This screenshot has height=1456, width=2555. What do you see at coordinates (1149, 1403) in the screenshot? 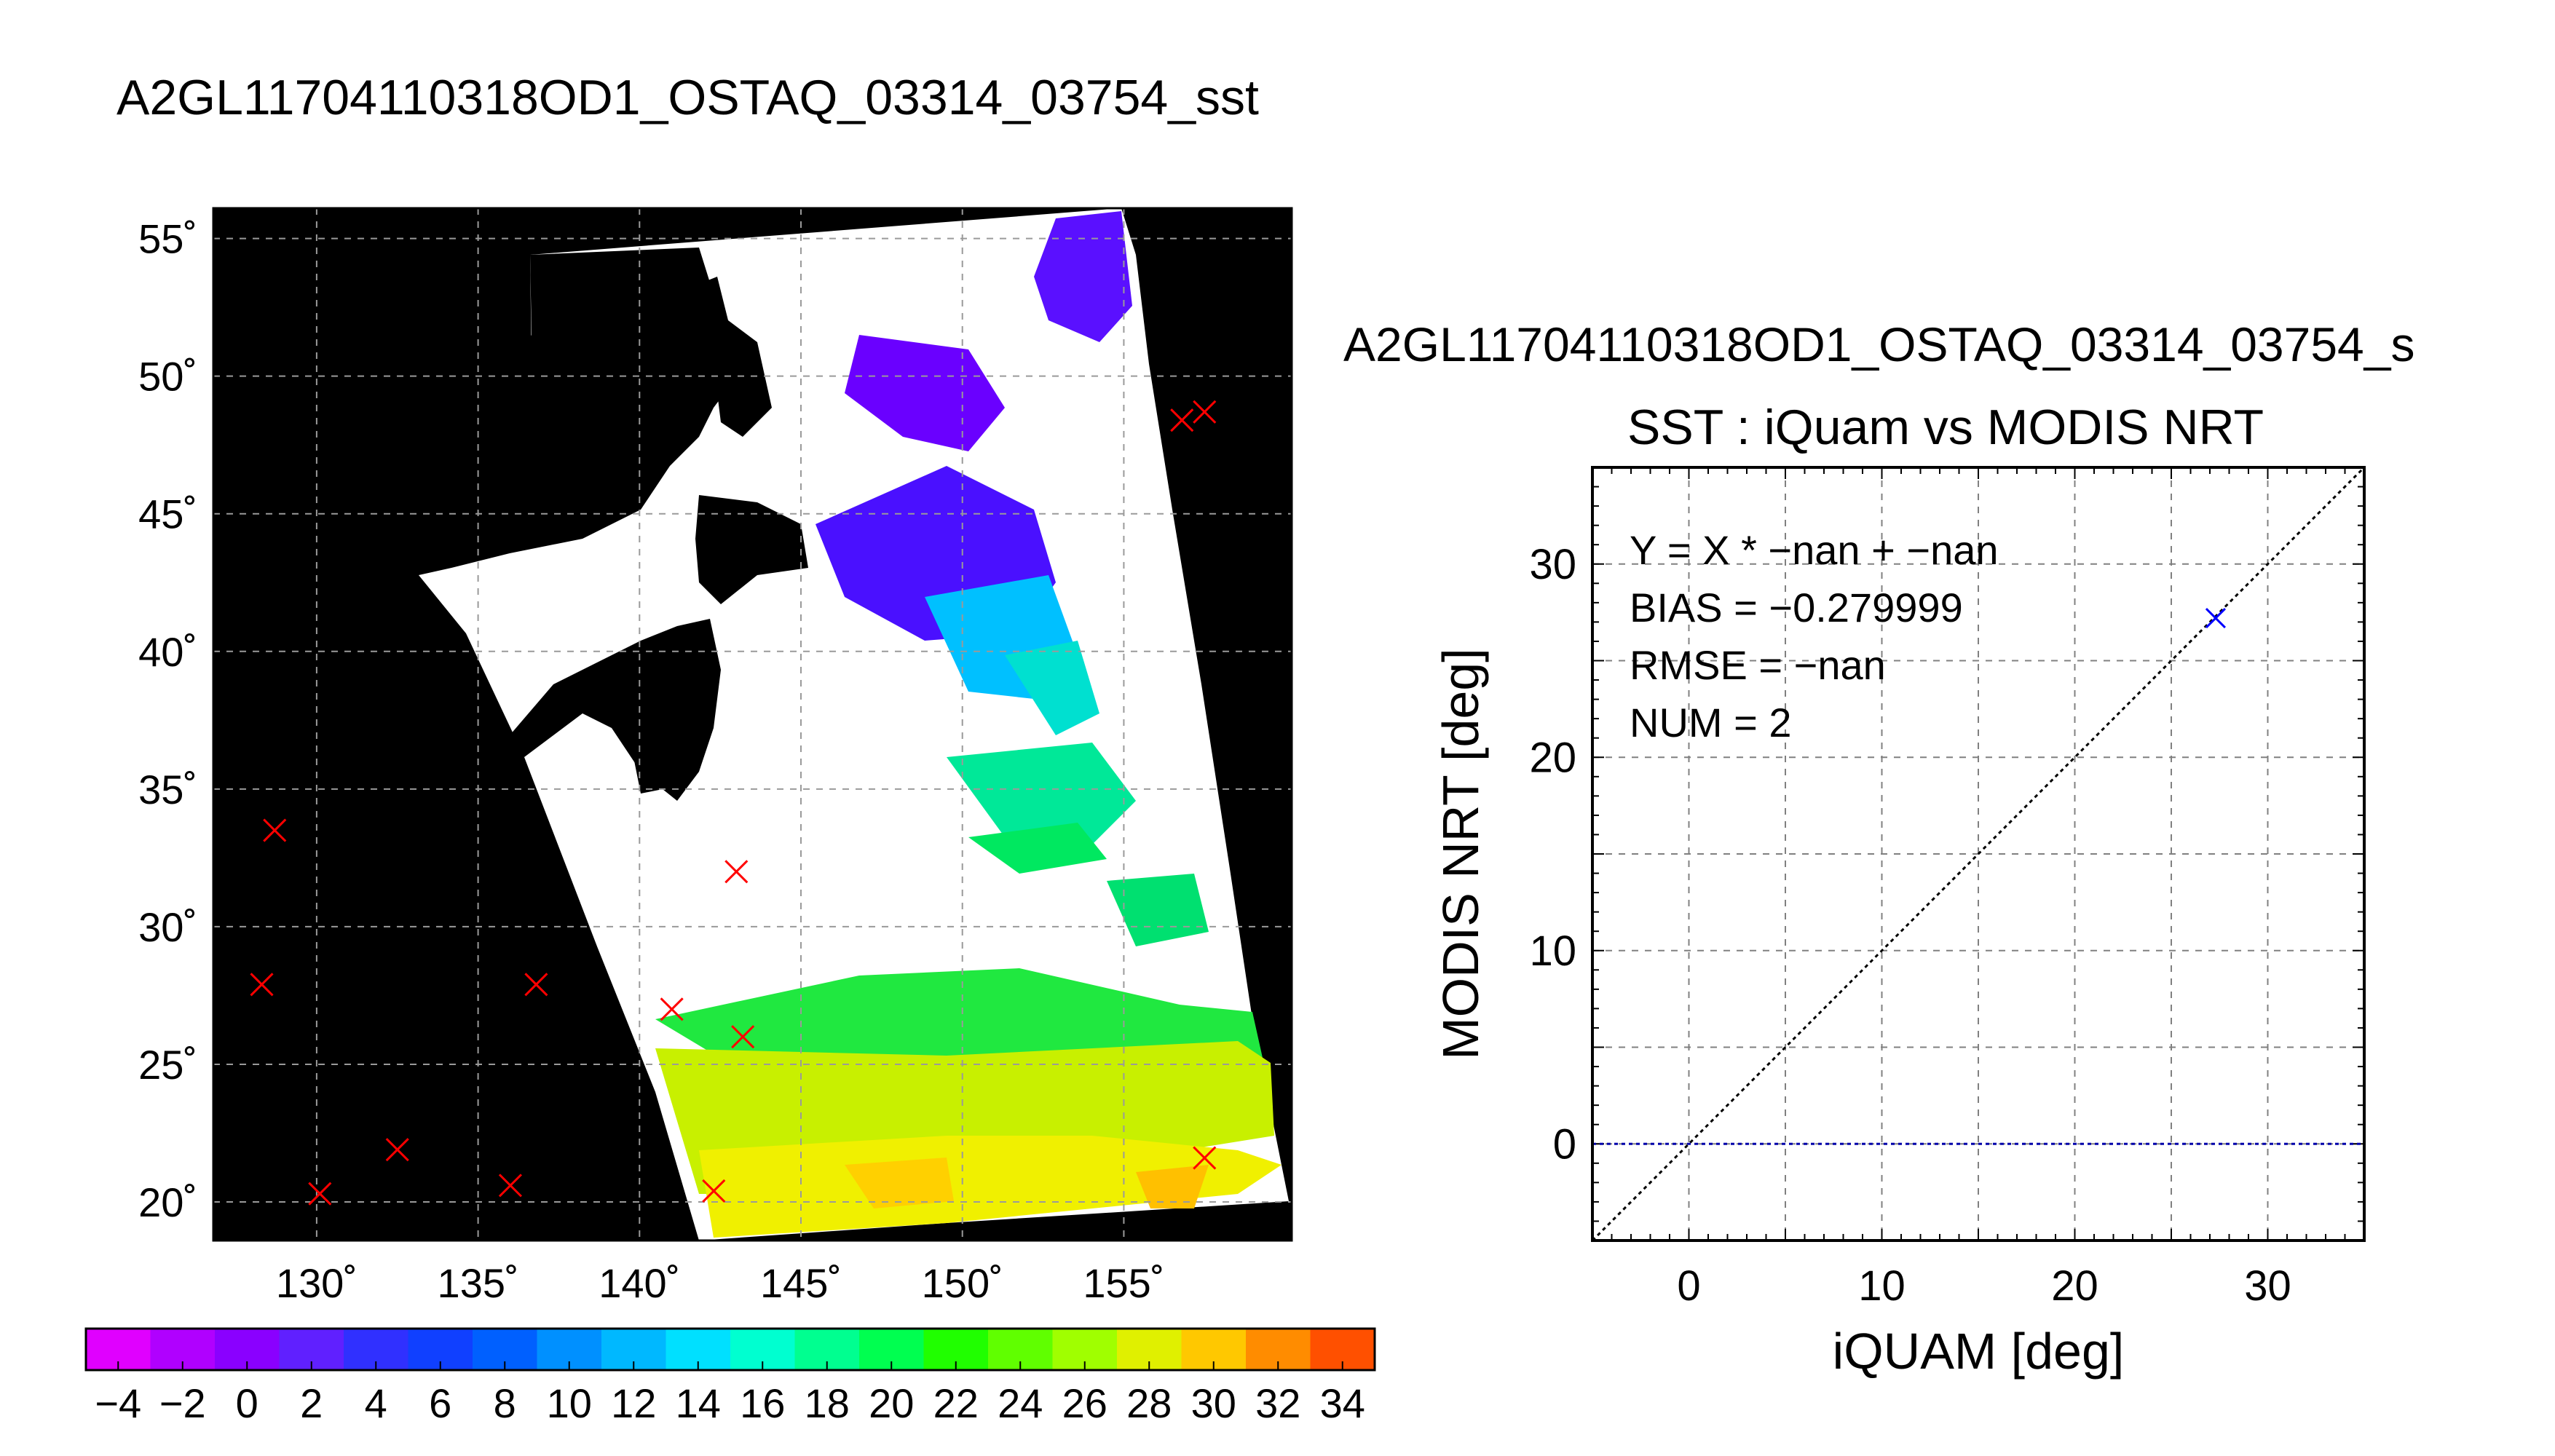
I see `colorbar-tick-16: 28` at bounding box center [1149, 1403].